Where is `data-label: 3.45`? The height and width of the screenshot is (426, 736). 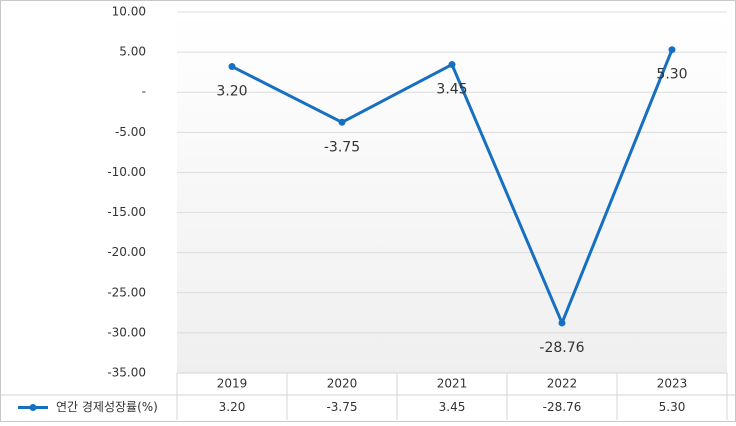 data-label: 3.45 is located at coordinates (451, 90).